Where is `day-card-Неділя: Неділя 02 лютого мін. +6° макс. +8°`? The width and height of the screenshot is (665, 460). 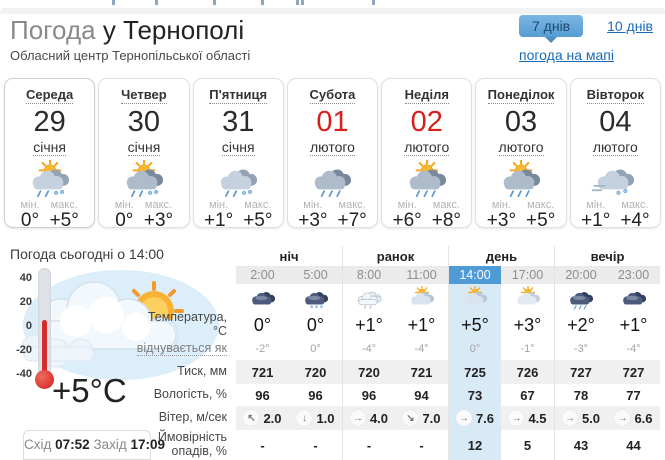
day-card-Неділя: Неділя 02 лютого мін. +6° макс. +8° is located at coordinates (427, 154).